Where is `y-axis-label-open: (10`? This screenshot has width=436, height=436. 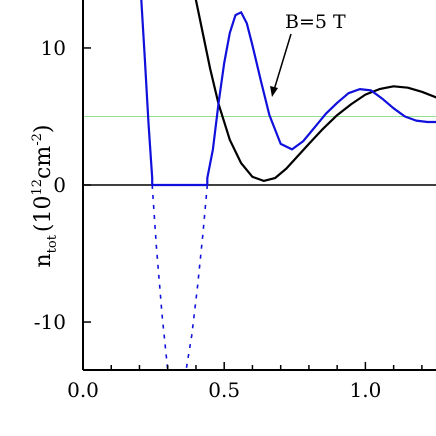
y-axis-label-open: (10 is located at coordinates (43, 213).